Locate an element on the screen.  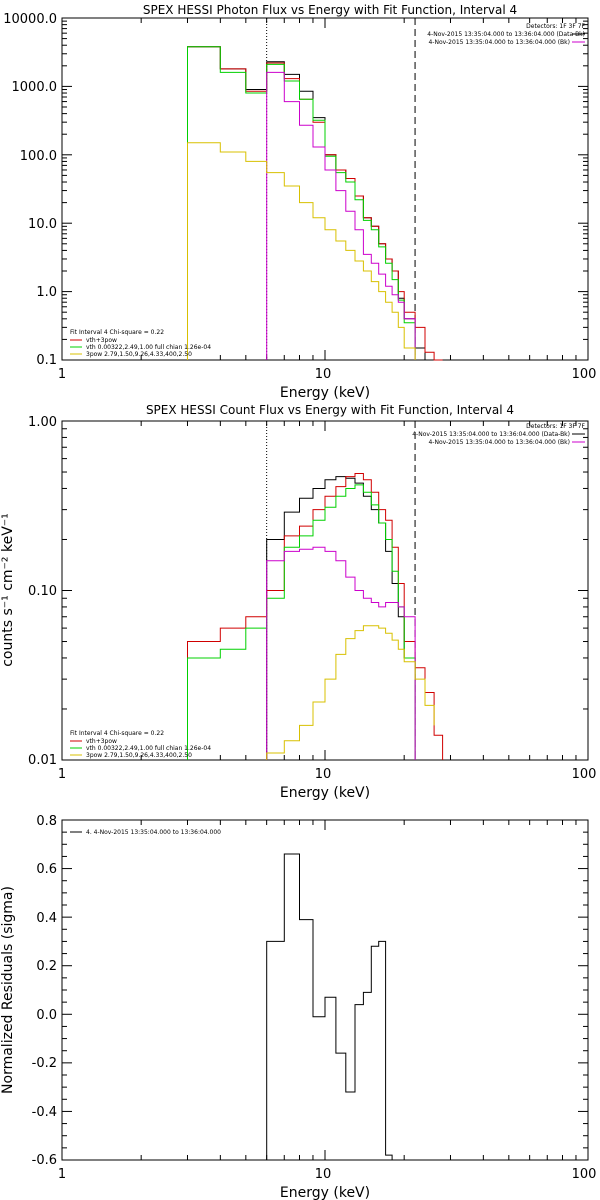
y-axis-label: counts s⁻¹ cm⁻² keV⁻¹ is located at coordinates (8, 590).